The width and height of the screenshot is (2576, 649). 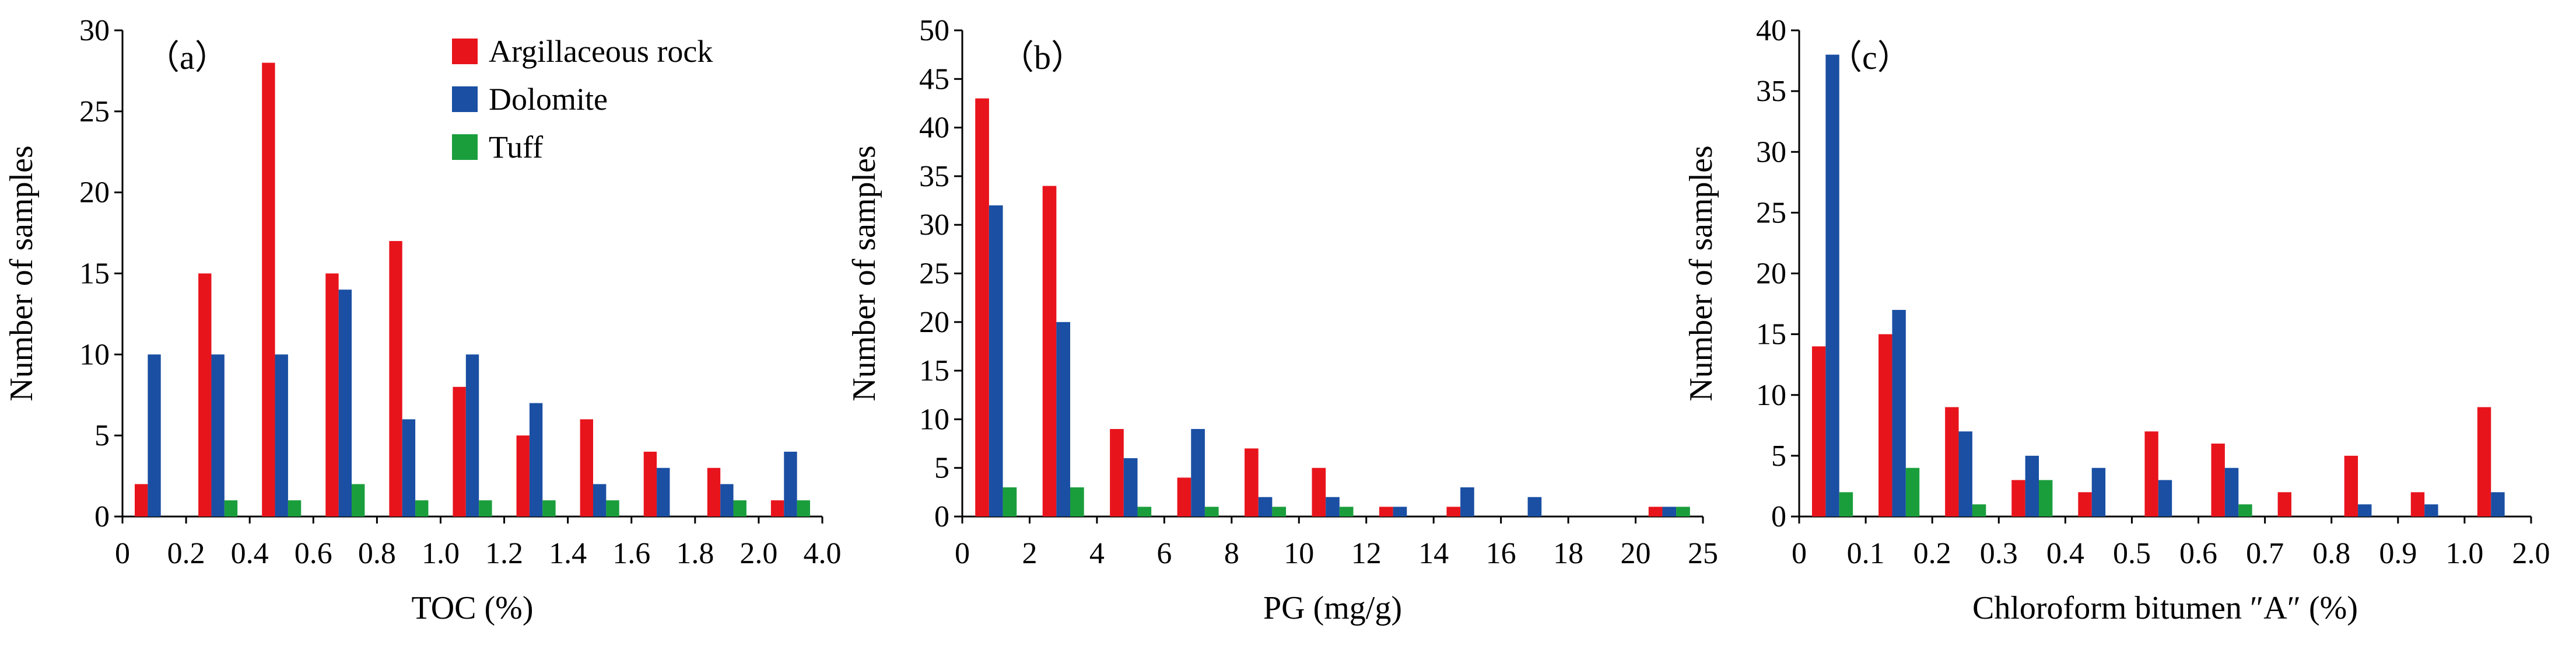 What do you see at coordinates (1332, 608) in the screenshot?
I see `x-axis-title: PG (mg/g)` at bounding box center [1332, 608].